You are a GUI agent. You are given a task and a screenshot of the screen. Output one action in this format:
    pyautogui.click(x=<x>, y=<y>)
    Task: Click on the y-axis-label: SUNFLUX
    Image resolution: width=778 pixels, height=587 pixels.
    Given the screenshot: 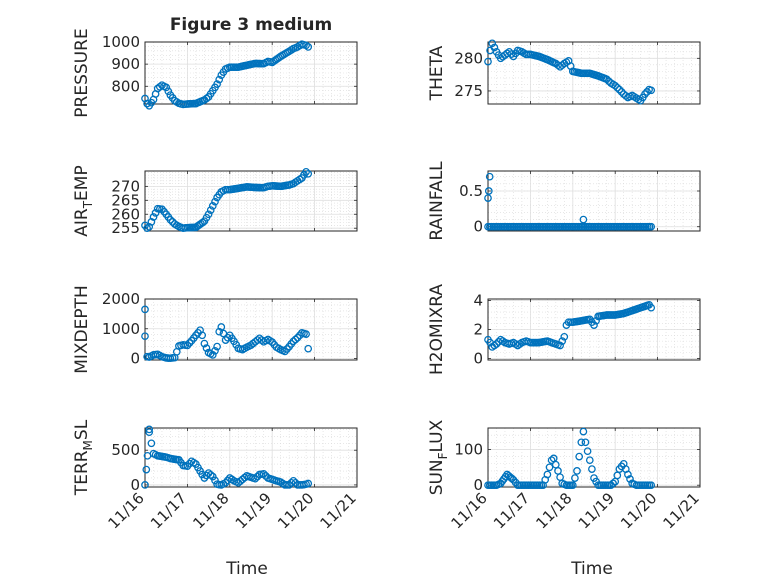 What is the action you would take?
    pyautogui.click(x=438, y=457)
    